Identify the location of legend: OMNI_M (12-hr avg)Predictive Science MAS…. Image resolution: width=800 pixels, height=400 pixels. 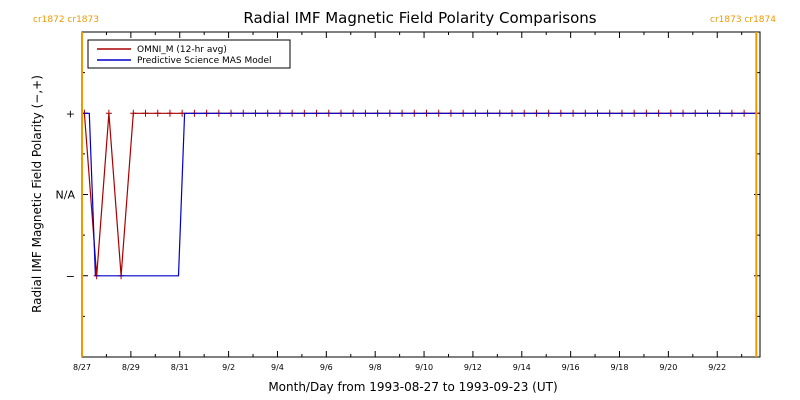
(189, 54).